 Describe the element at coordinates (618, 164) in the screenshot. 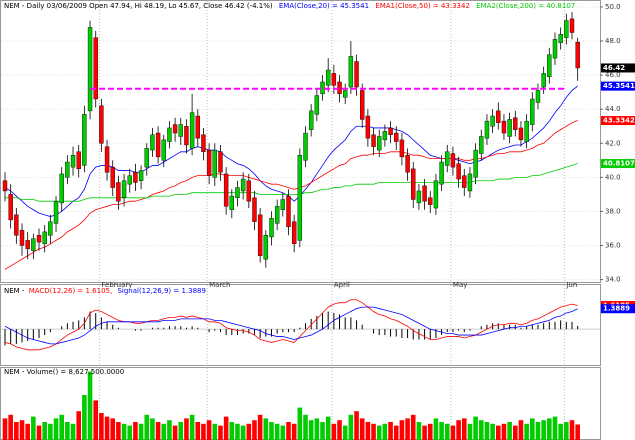

I see `last-value-label-box` at that location.